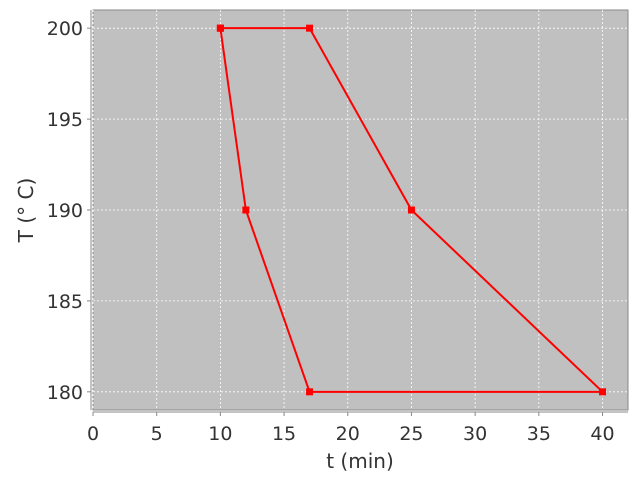  I want to click on y-tick-label: 195, so click(65, 120).